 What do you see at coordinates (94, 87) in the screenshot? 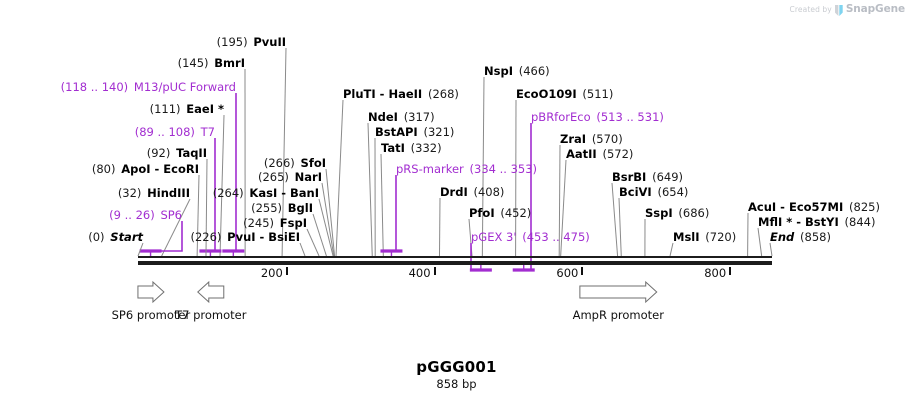
I see `annotation-position: (118 .. 140)` at bounding box center [94, 87].